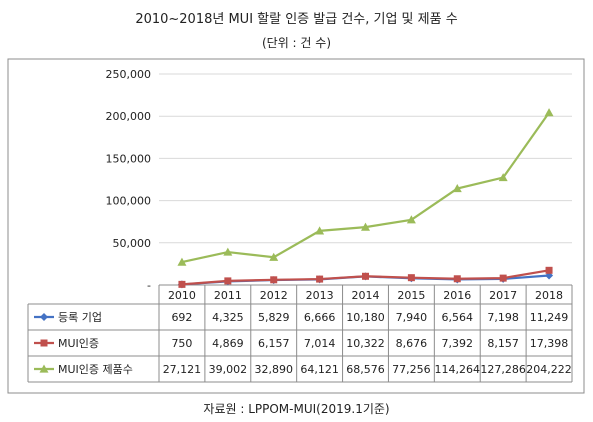  Describe the element at coordinates (129, 74) in the screenshot. I see `y-tick-label: 250,000` at that location.